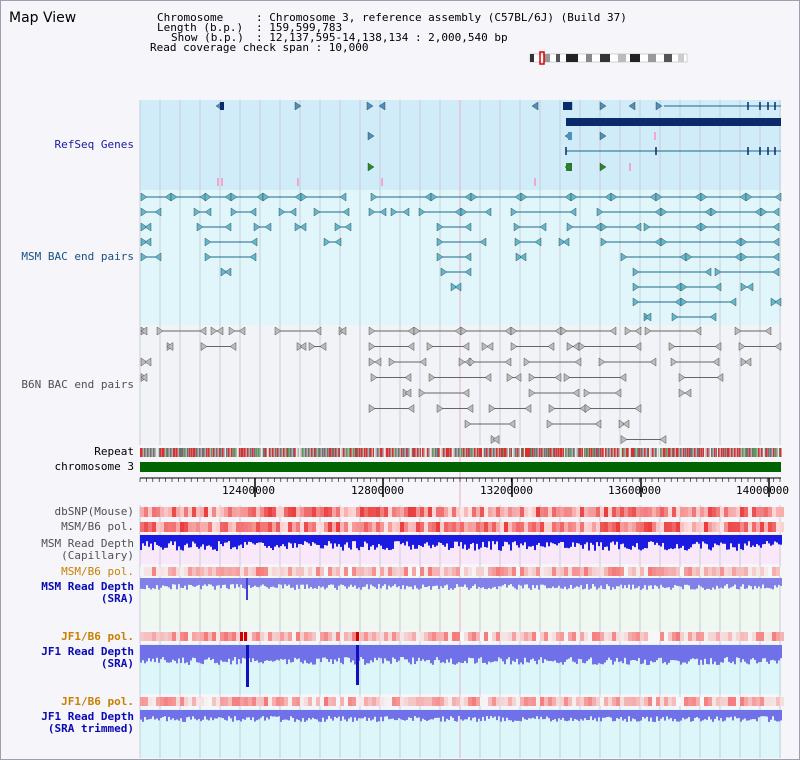 The height and width of the screenshot is (760, 800). What do you see at coordinates (461, 385) in the screenshot?
I see `b6n-bac-track` at bounding box center [461, 385].